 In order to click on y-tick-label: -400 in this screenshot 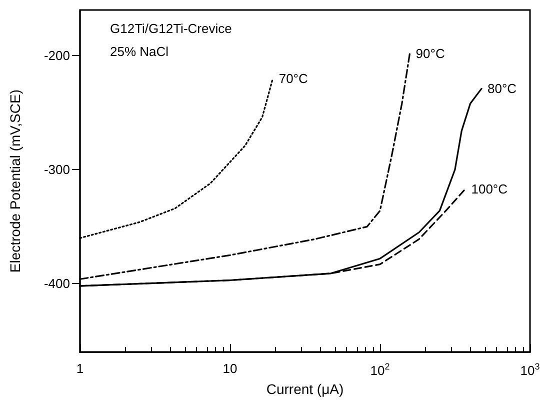, I will do `click(57, 284)`.